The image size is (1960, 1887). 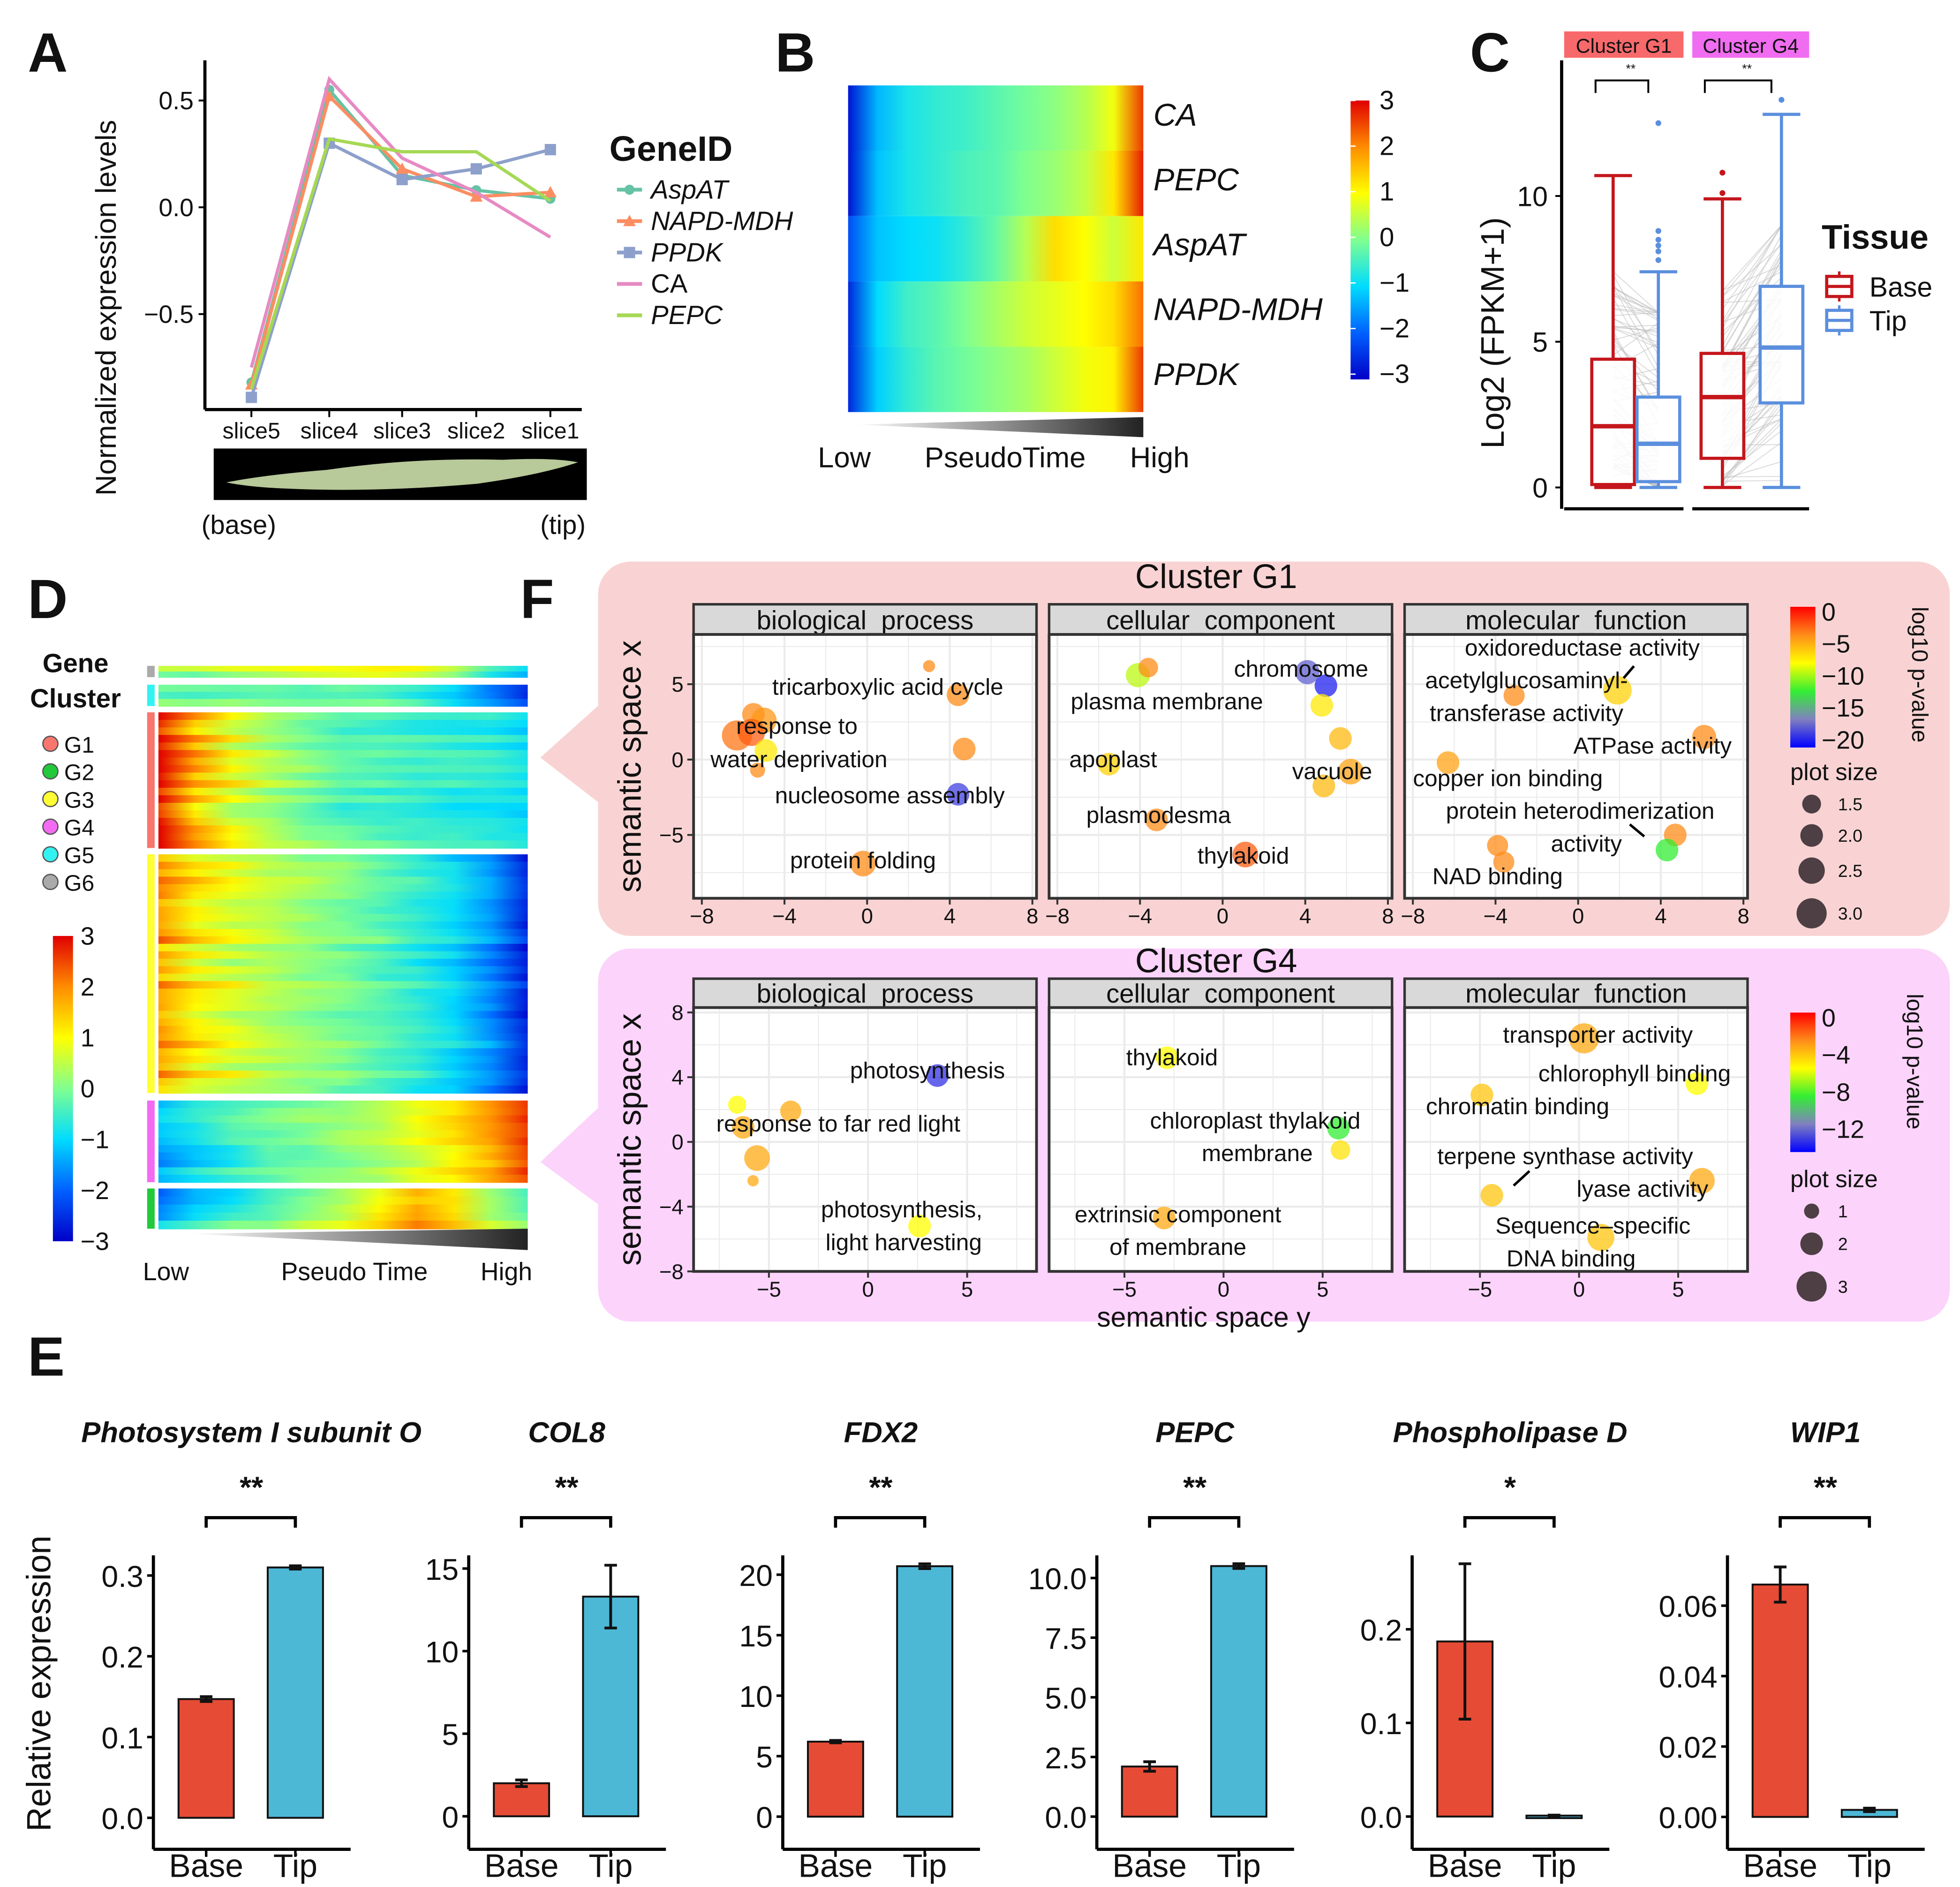 I want to click on facet-strip, so click(x=865, y=620).